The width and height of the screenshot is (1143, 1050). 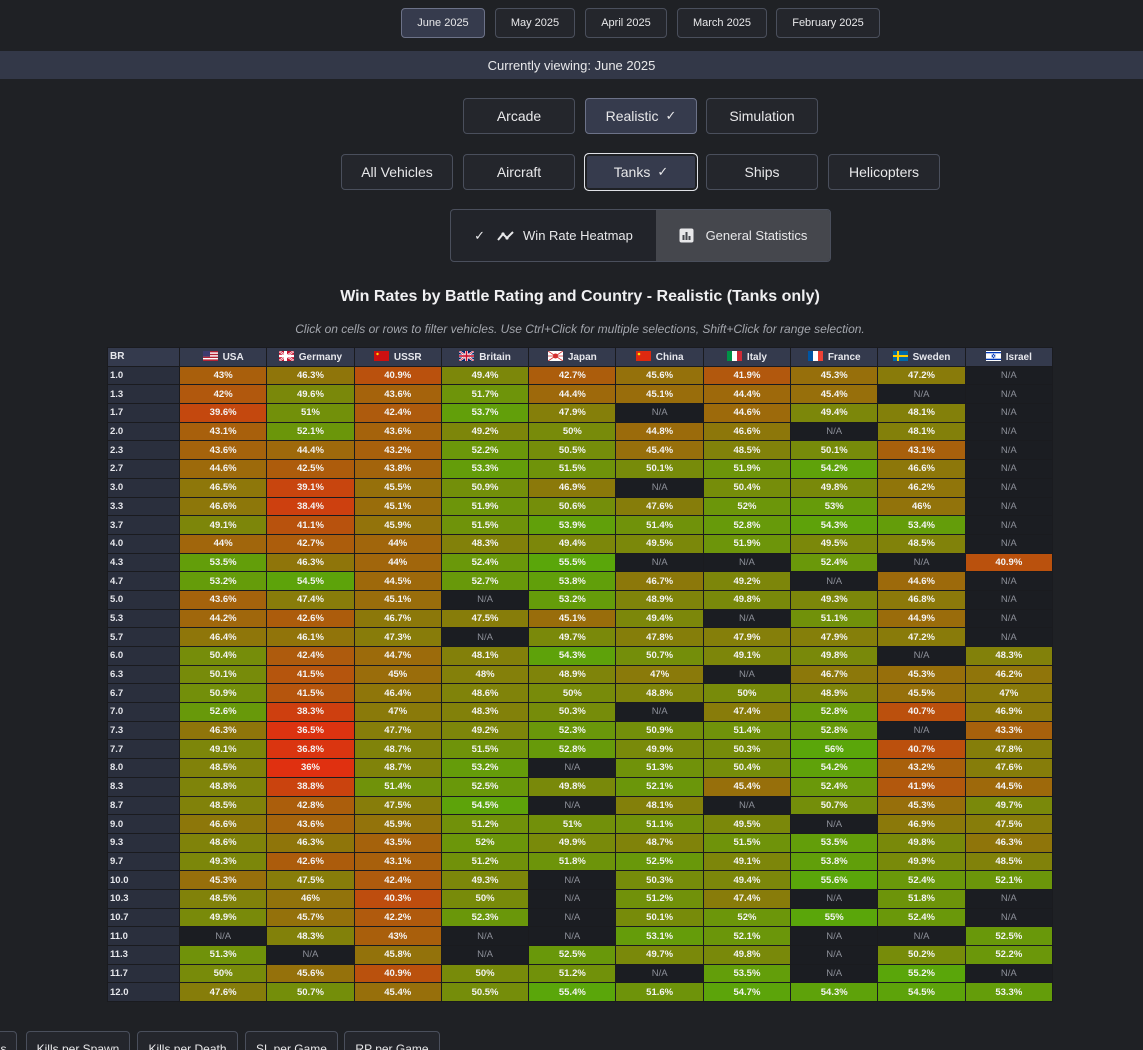 I want to click on heatmap-cell: 52.3%, so click(x=572, y=730).